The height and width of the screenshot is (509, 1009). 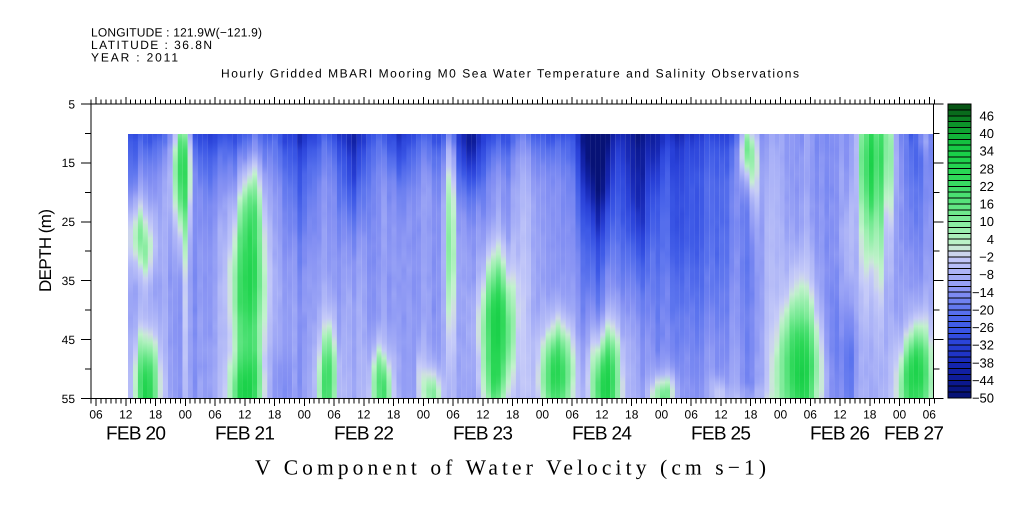 What do you see at coordinates (602, 434) in the screenshot?
I see `svg-text: FEB 24` at bounding box center [602, 434].